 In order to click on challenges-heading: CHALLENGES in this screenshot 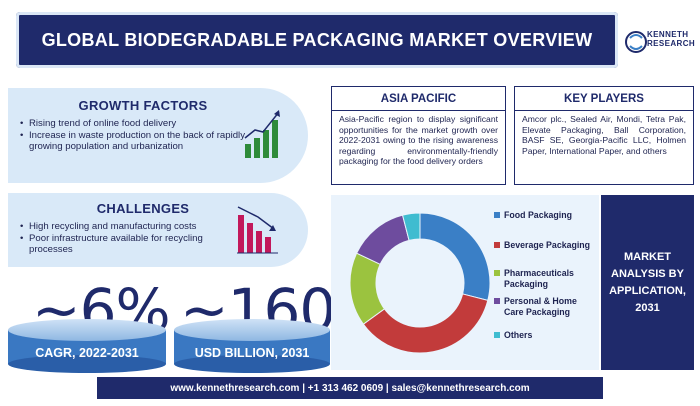, I will do `click(143, 208)`.